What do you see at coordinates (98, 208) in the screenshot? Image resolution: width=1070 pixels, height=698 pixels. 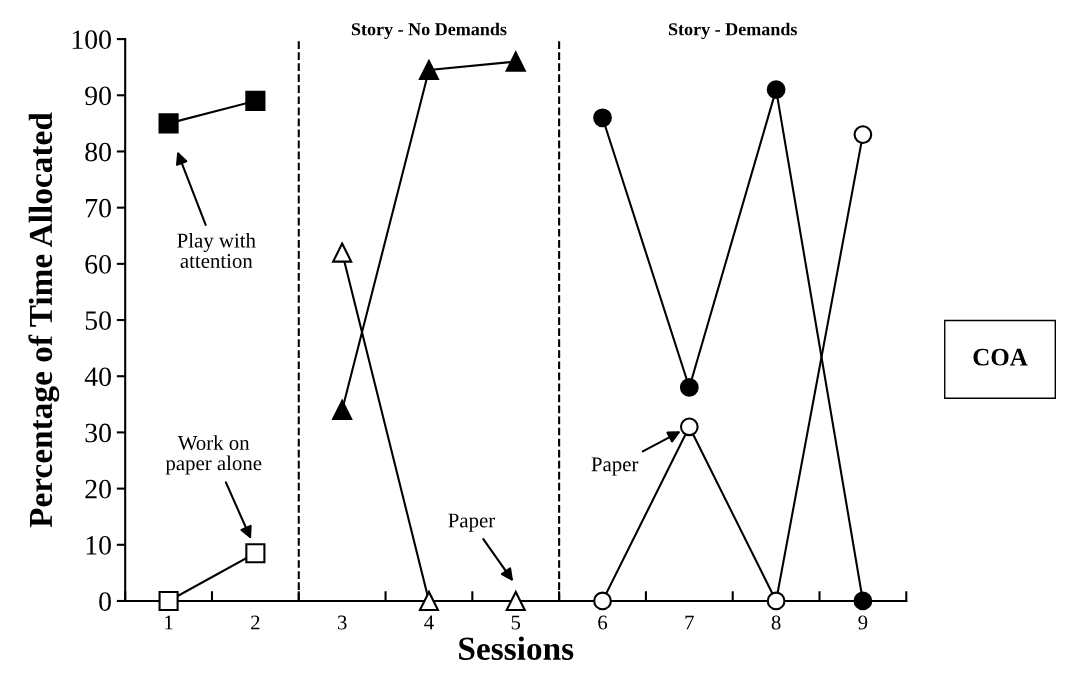 I see `y-tick-label: 70` at bounding box center [98, 208].